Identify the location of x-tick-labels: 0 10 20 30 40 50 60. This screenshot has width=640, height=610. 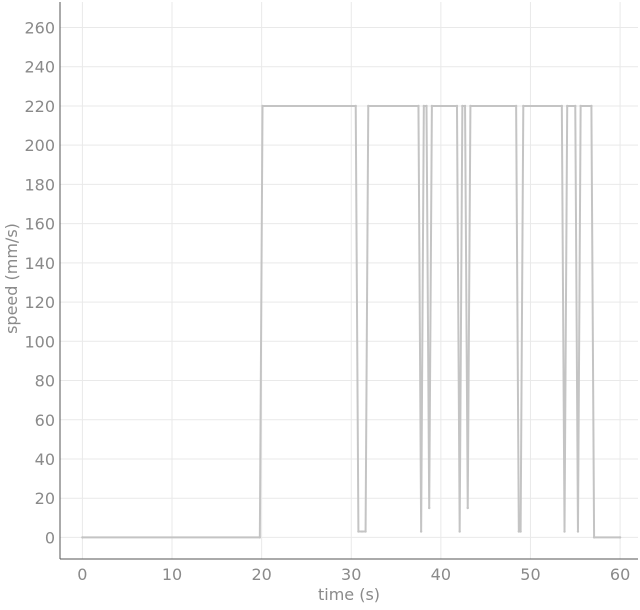
(353, 574).